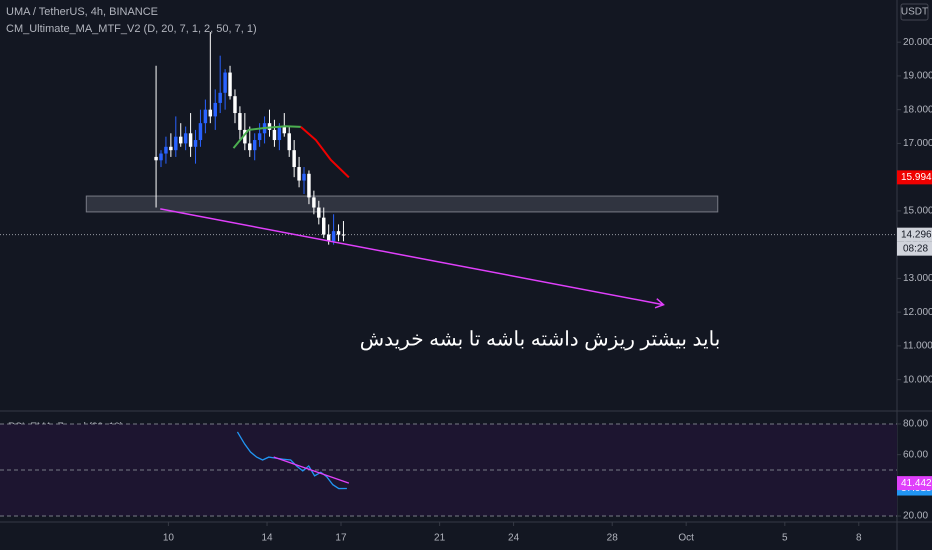  I want to click on x-tick-label: 8, so click(859, 538).